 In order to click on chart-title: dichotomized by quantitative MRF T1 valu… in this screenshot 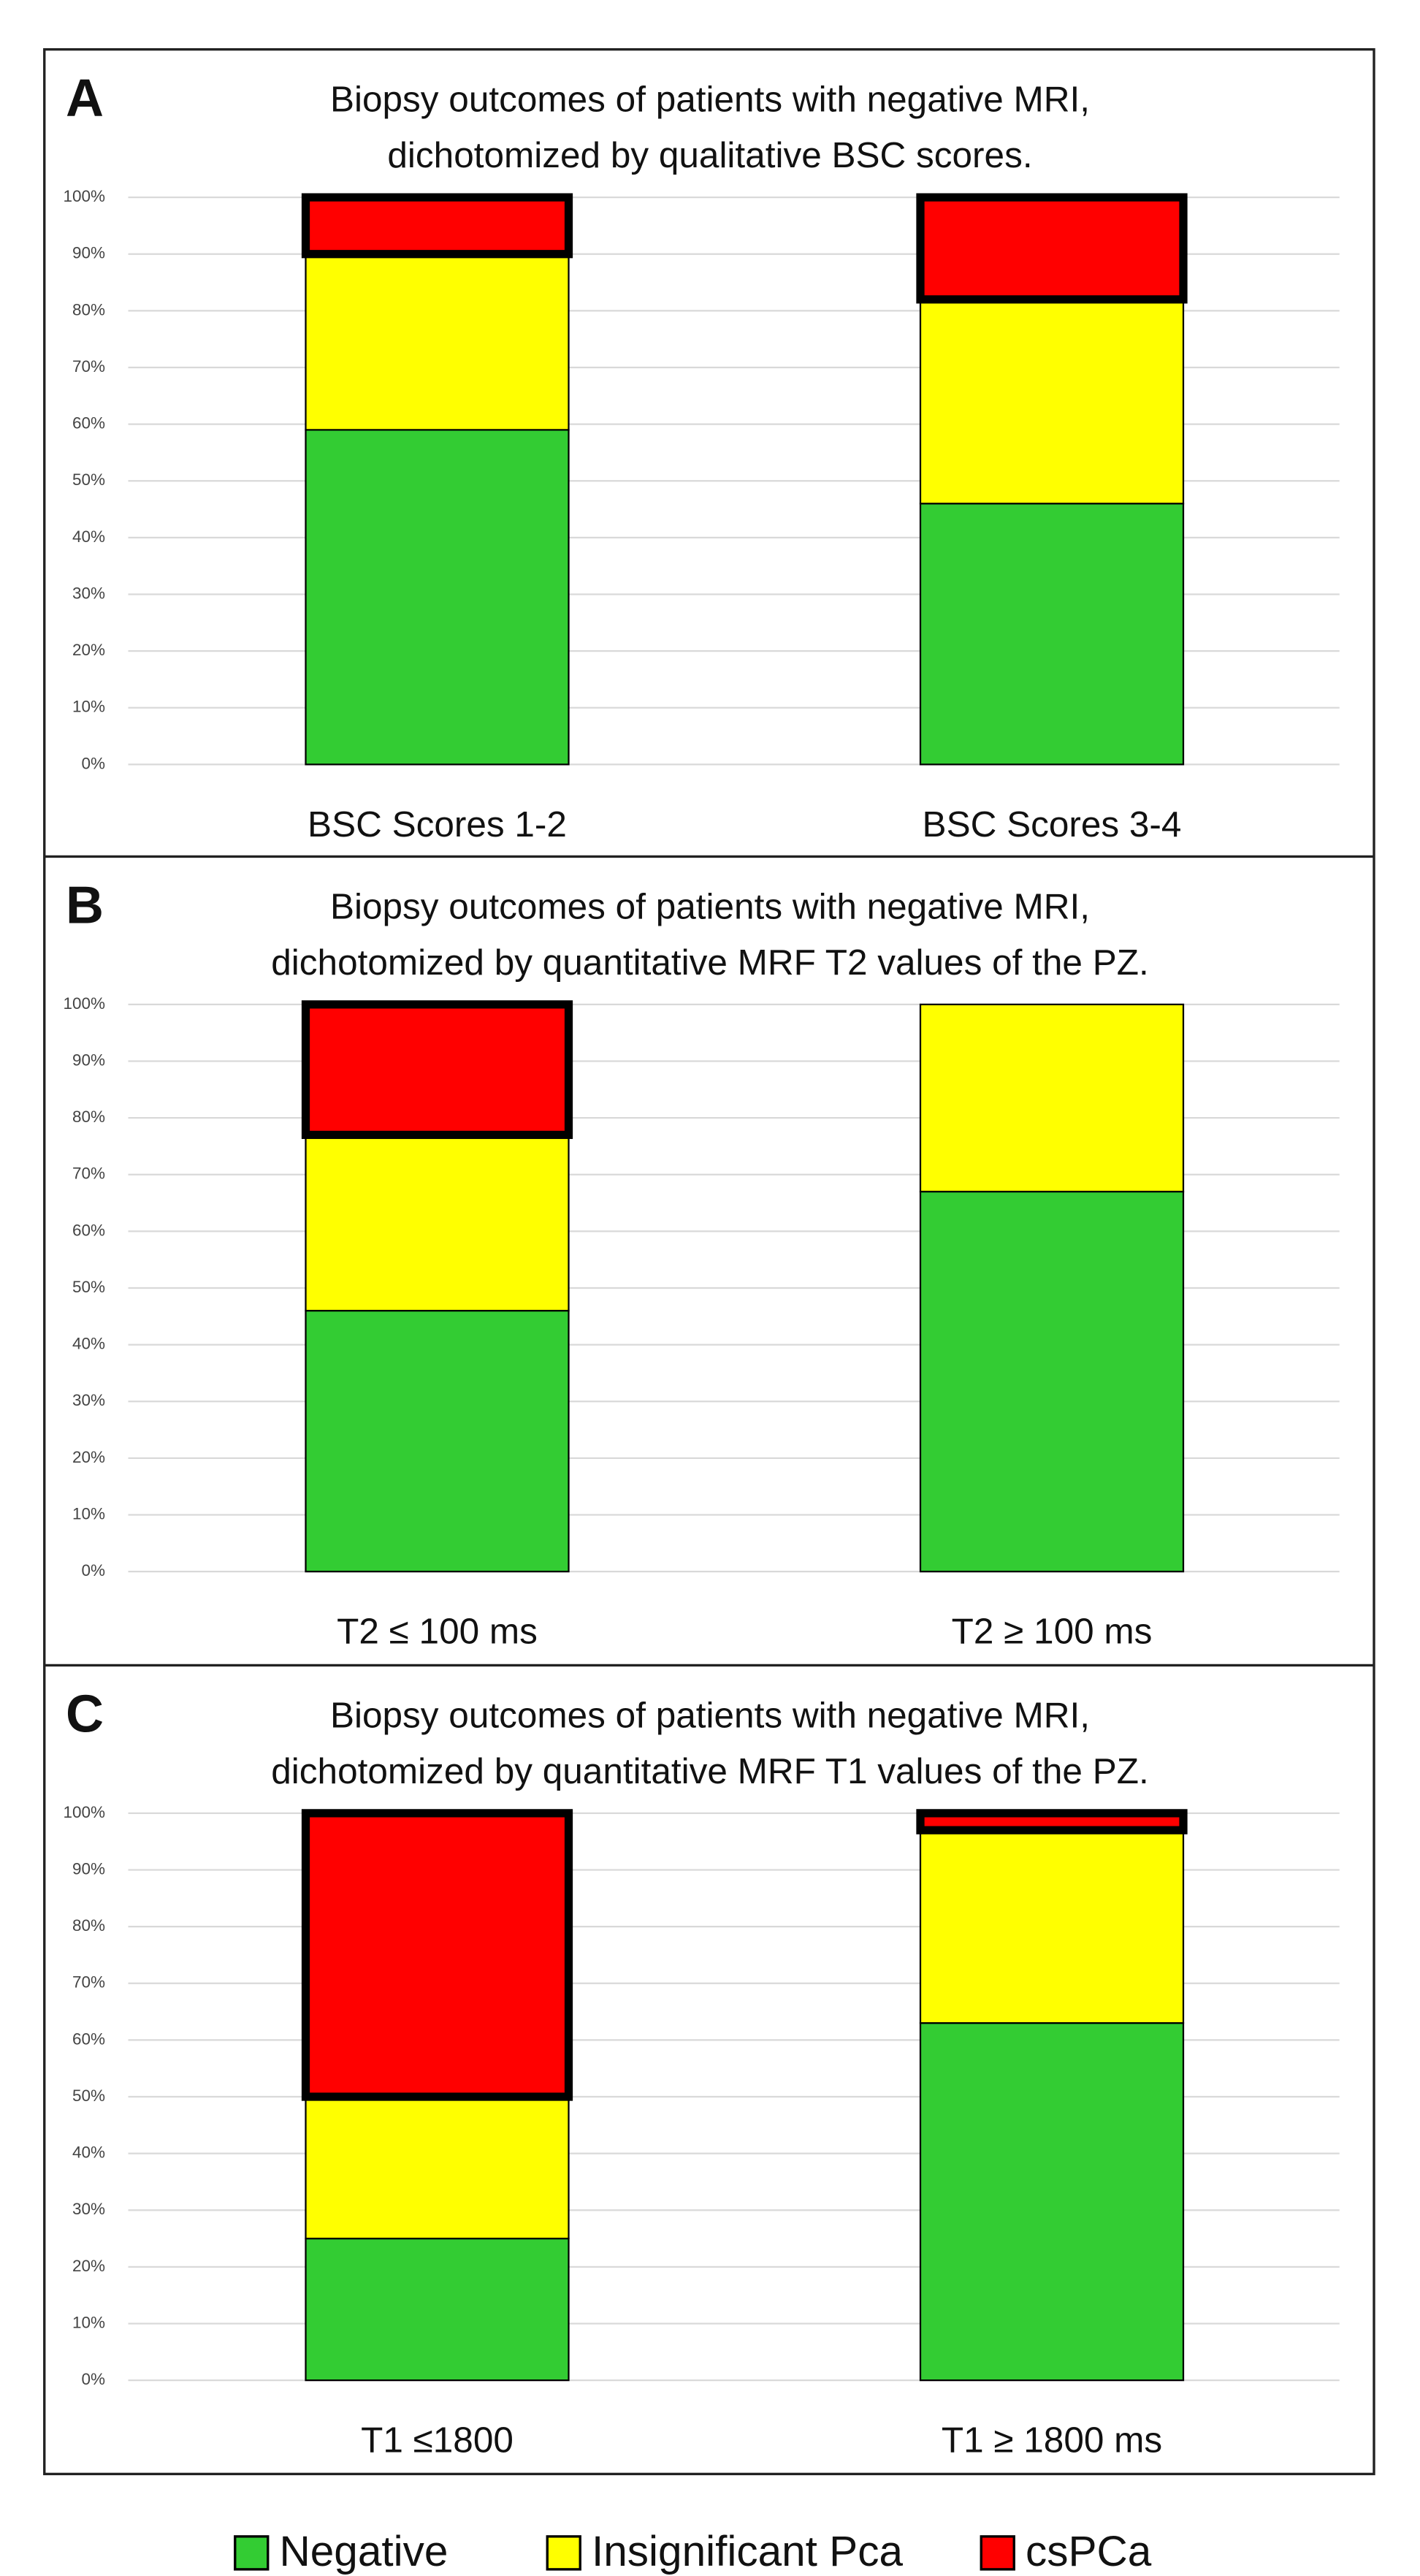, I will do `click(709, 1771)`.